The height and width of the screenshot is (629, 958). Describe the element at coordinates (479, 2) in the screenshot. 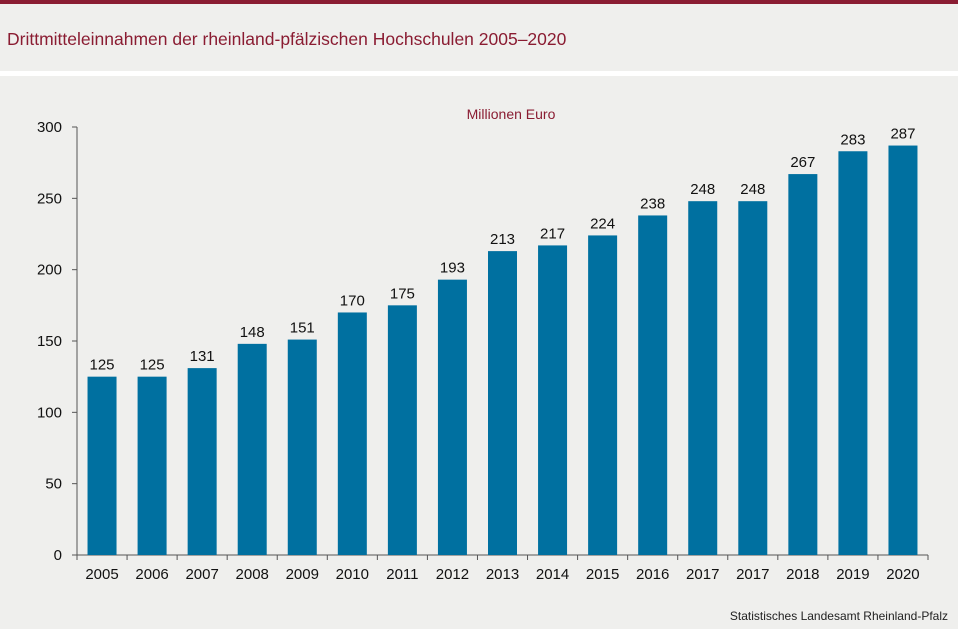

I see `top-accent-bar` at that location.